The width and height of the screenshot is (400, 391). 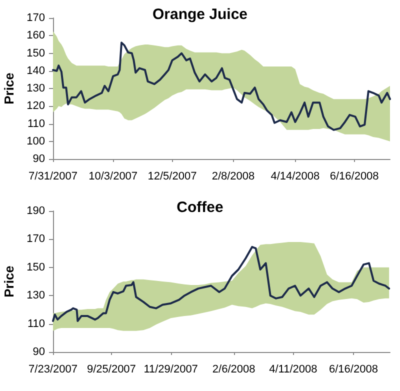 What do you see at coordinates (53, 370) in the screenshot?
I see `x-tick-label: 7/23/2007` at bounding box center [53, 370].